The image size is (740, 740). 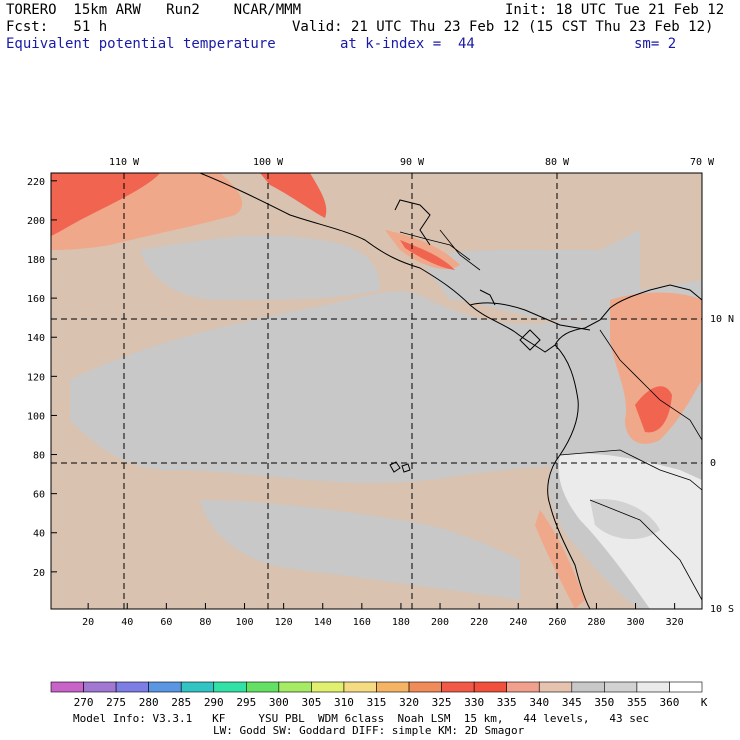 I want to click on y-tick-label: 120, so click(x=36, y=377).